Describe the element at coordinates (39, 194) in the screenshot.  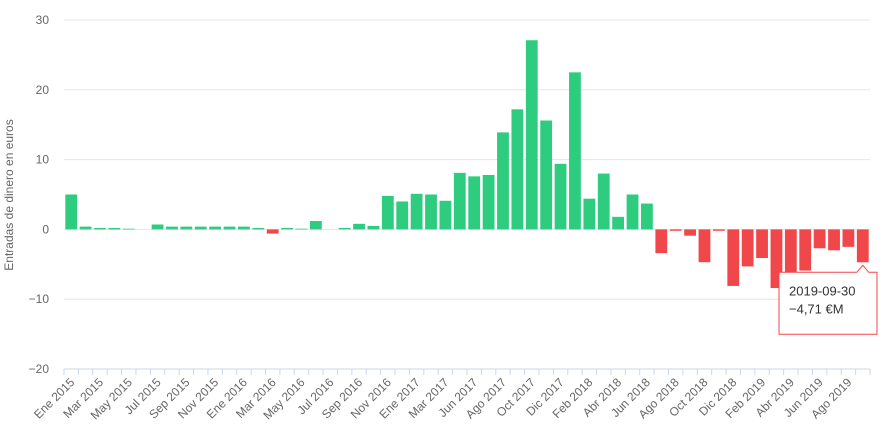
I see `y-axis: 30 20 10 0 −10 −20` at that location.